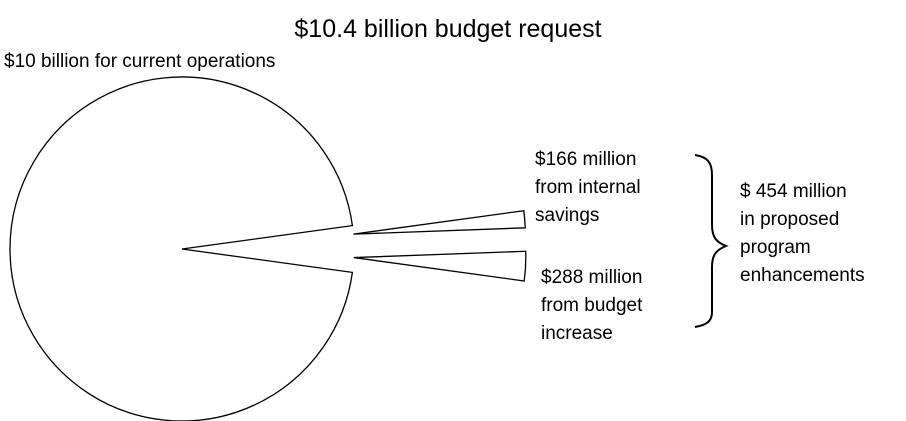 The width and height of the screenshot is (906, 421). Describe the element at coordinates (447, 29) in the screenshot. I see `chart-title: $10.4 billion budget request` at that location.